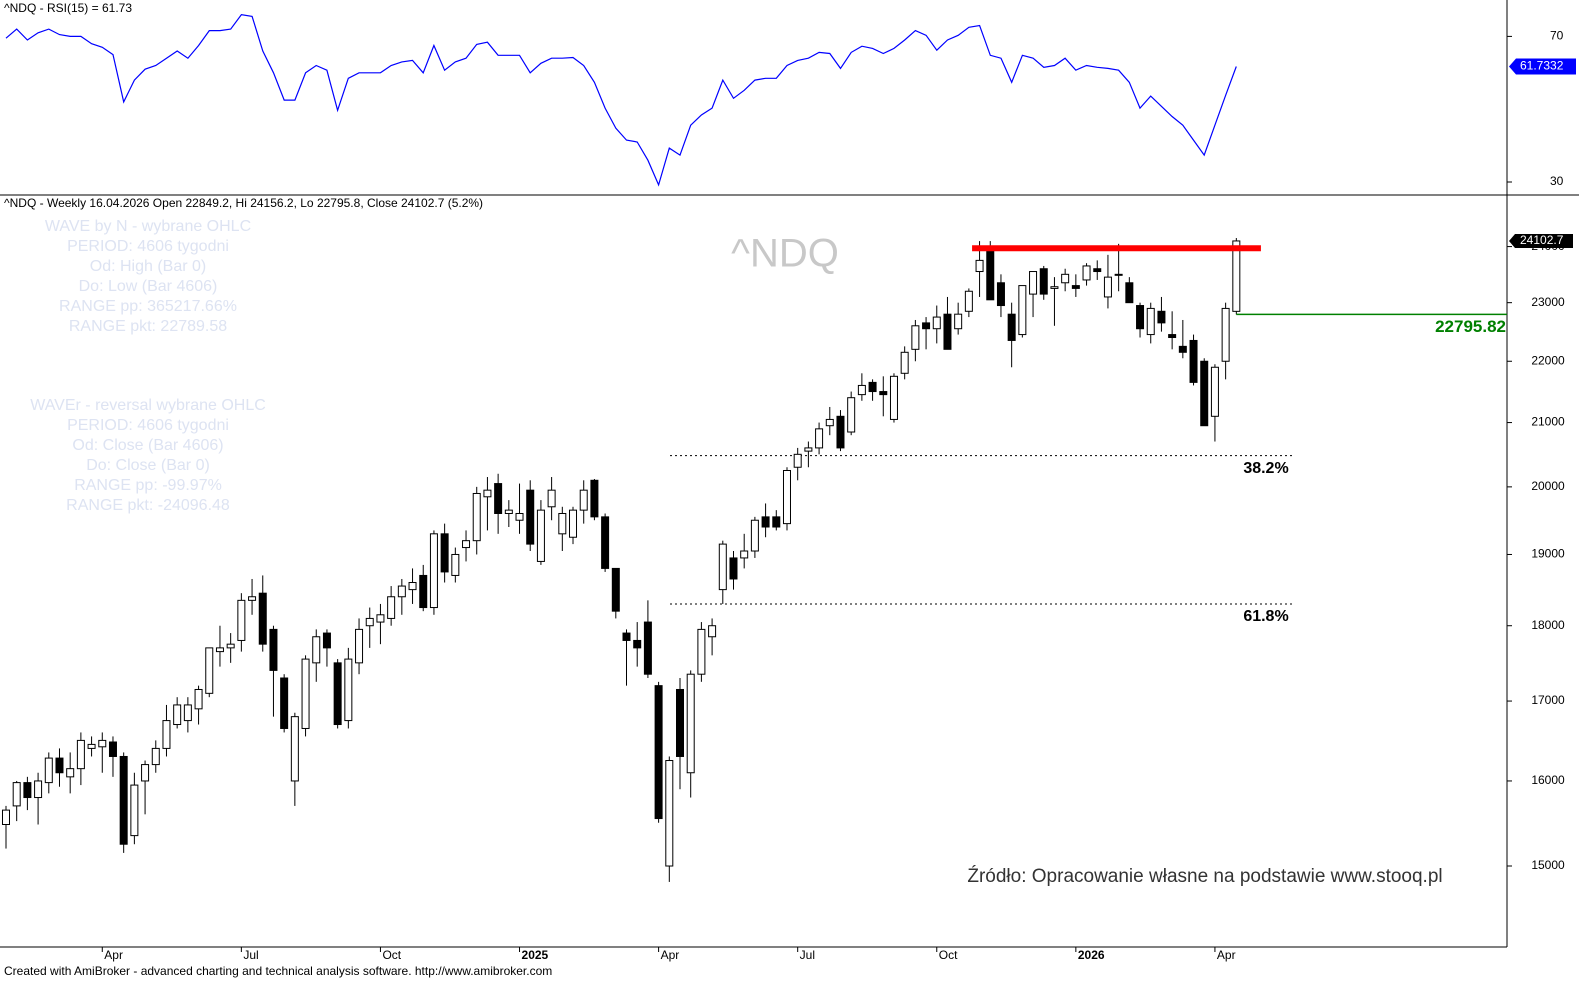  Describe the element at coordinates (147, 445) in the screenshot. I see `wave-r-note: Od: Close (Bar 4606)` at that location.